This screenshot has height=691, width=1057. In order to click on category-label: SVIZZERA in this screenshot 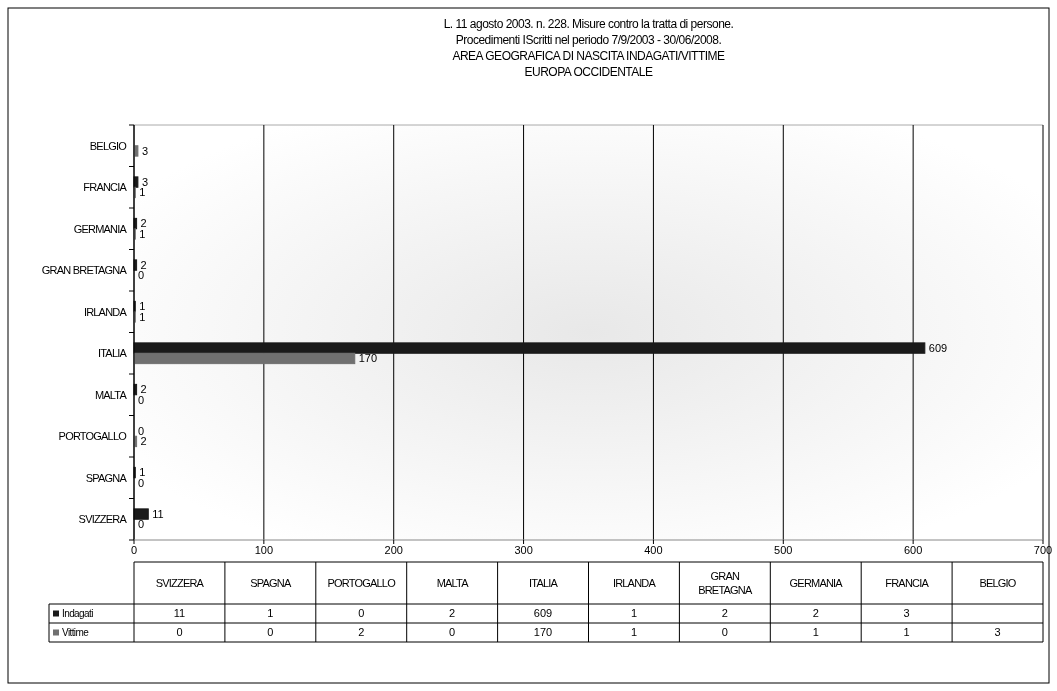, I will do `click(179, 583)`.